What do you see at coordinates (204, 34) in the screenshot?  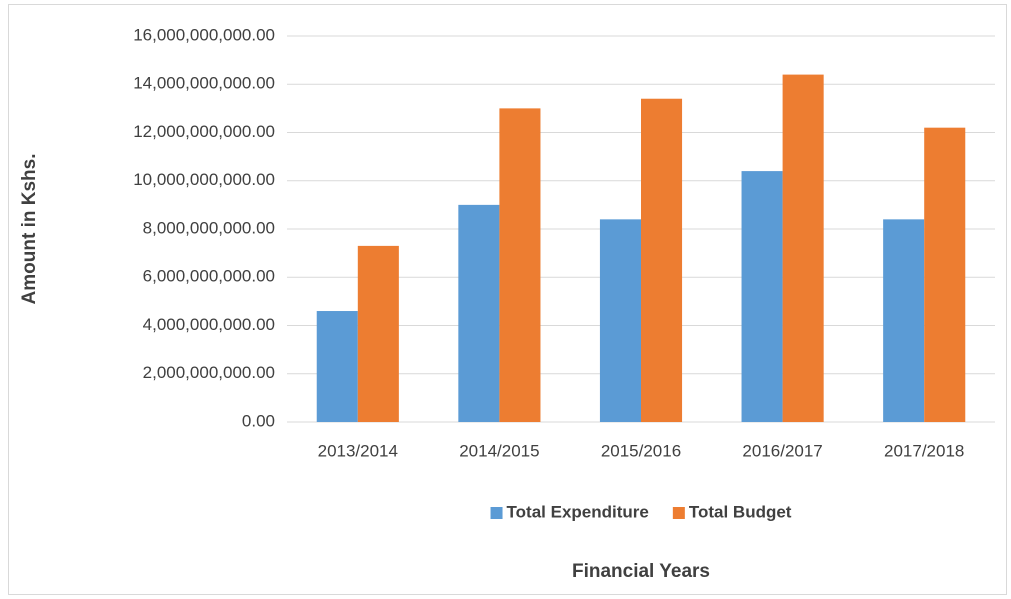 I see `y-tick-label: 16,000,000,000.00` at bounding box center [204, 34].